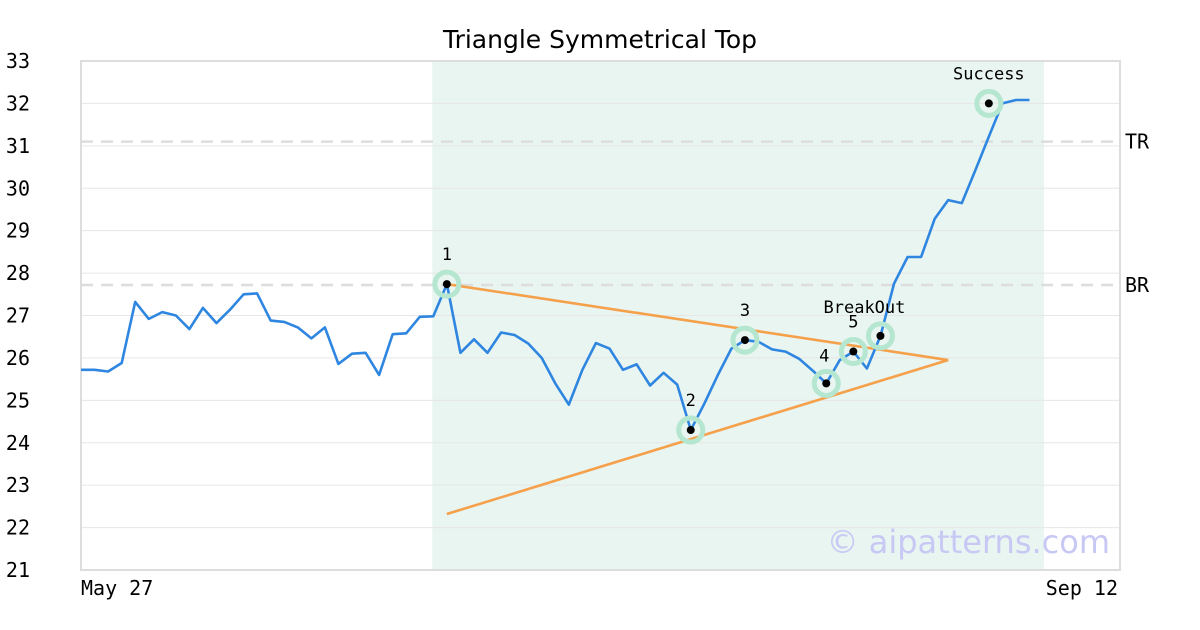  I want to click on reference-label-br: BR, so click(1137, 285).